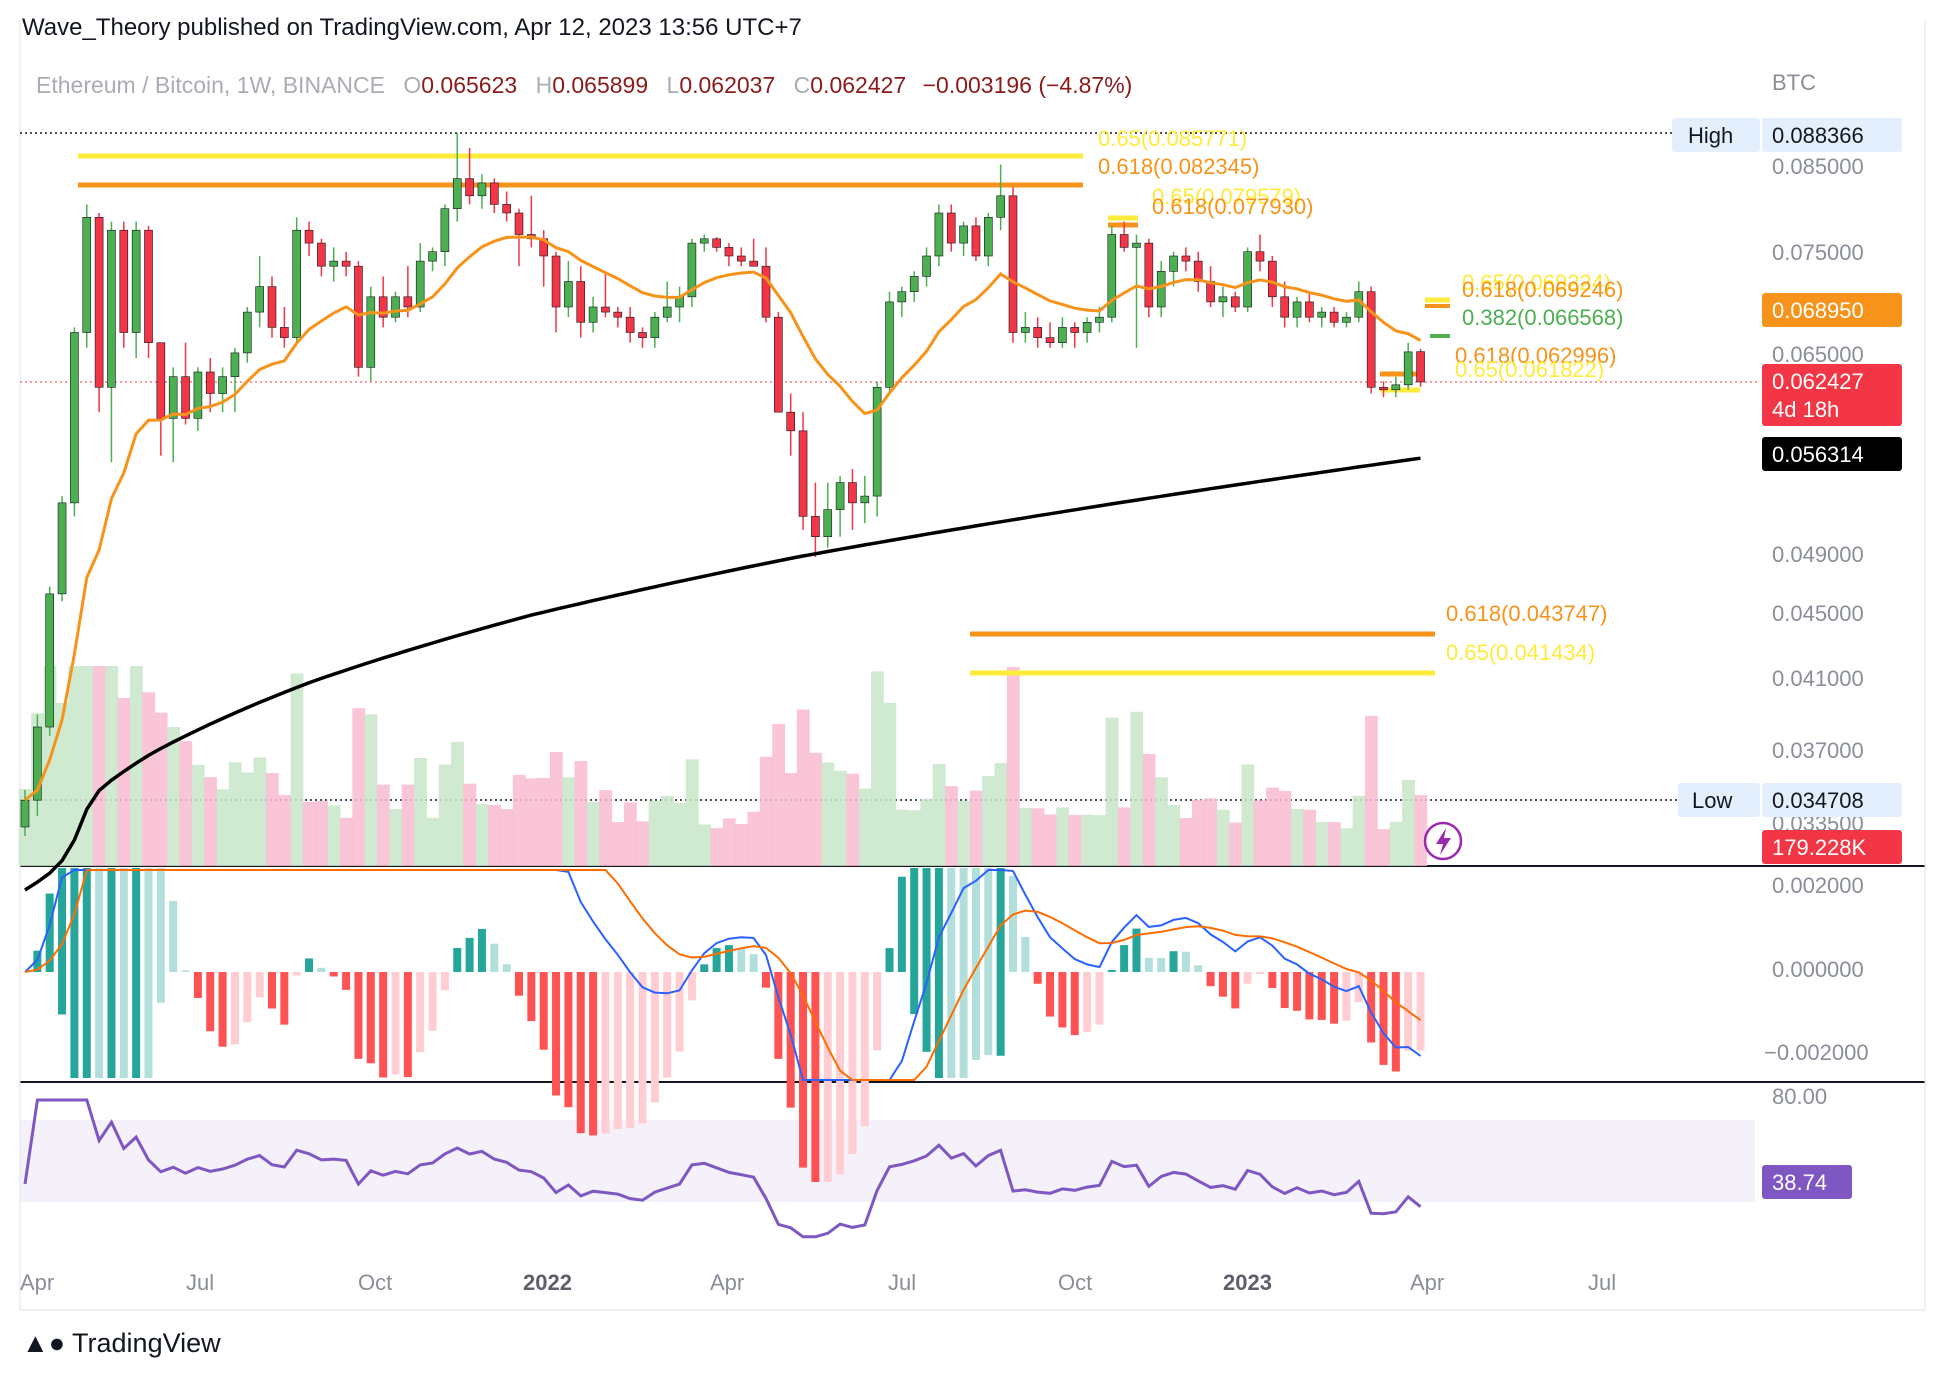 This screenshot has width=1940, height=1378. Describe the element at coordinates (412, 85) in the screenshot. I see `open-label: O` at that location.